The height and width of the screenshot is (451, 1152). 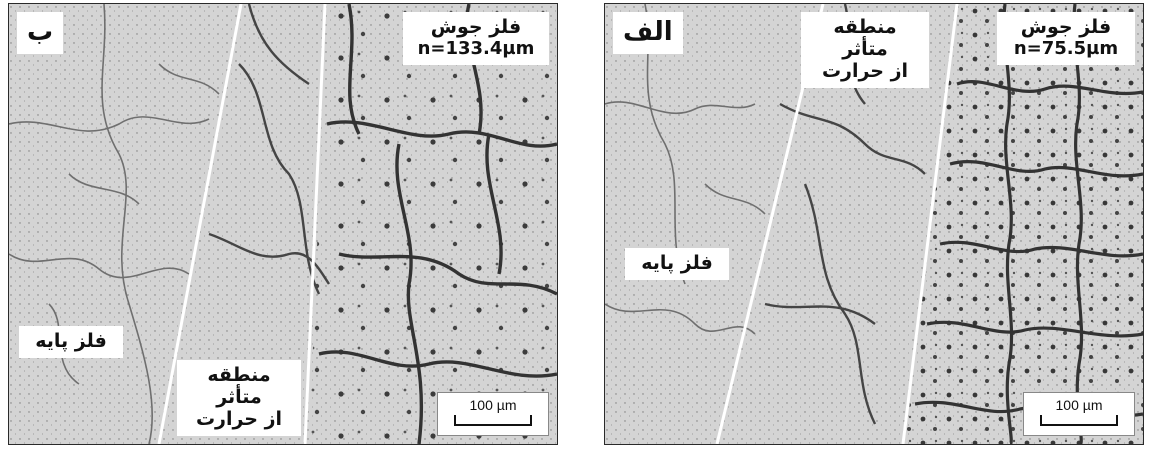 I want to click on scale-text-b: 100 µm, so click(x=493, y=405).